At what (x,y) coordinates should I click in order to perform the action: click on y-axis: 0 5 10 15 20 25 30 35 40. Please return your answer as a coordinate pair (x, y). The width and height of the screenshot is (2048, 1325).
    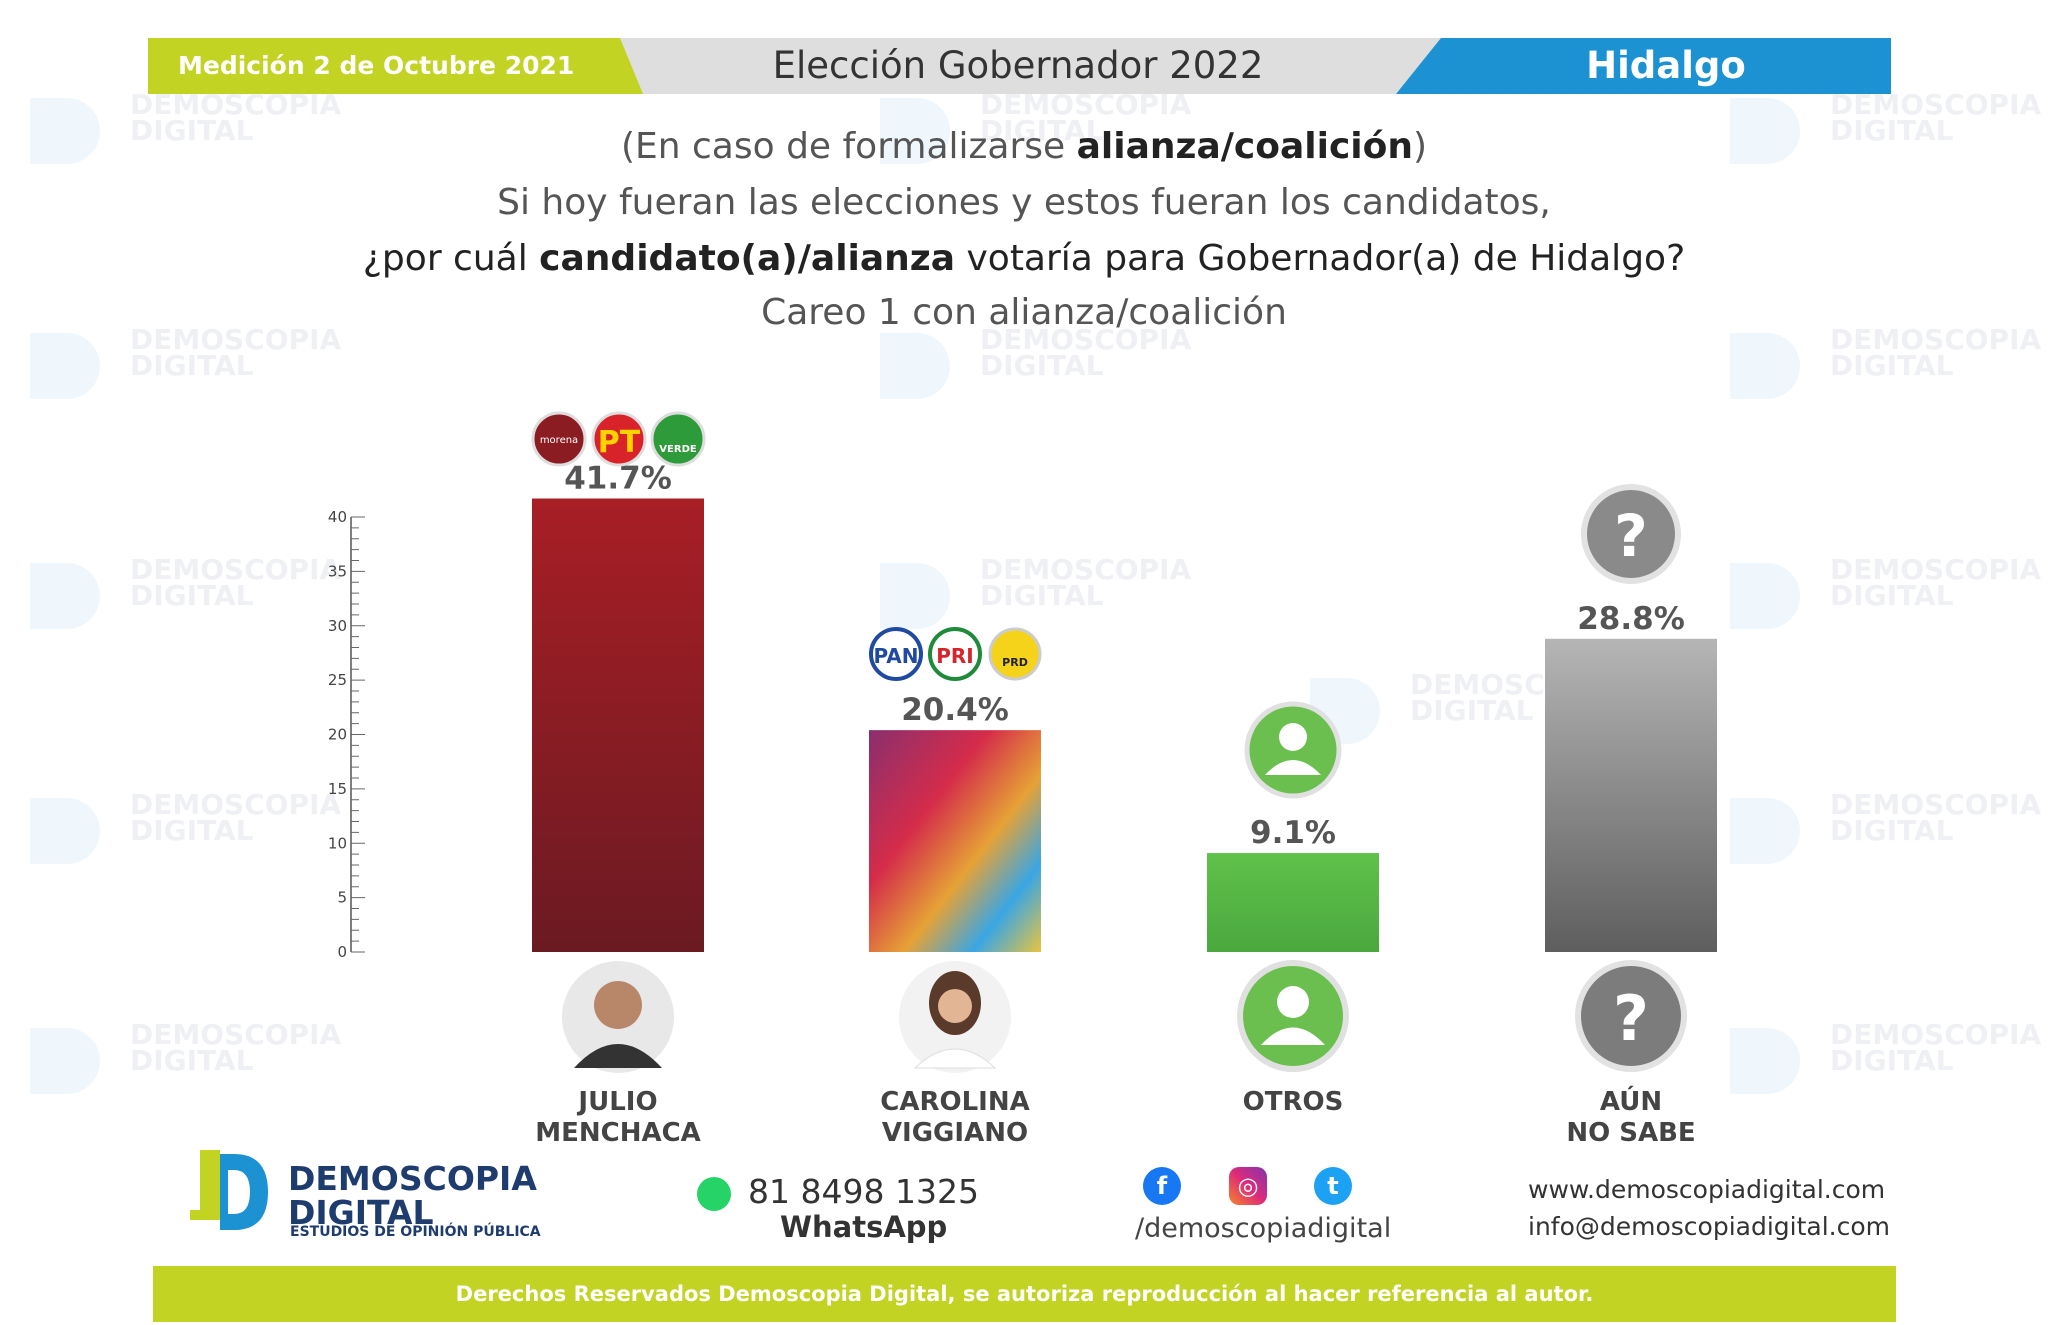
    Looking at the image, I should click on (346, 734).